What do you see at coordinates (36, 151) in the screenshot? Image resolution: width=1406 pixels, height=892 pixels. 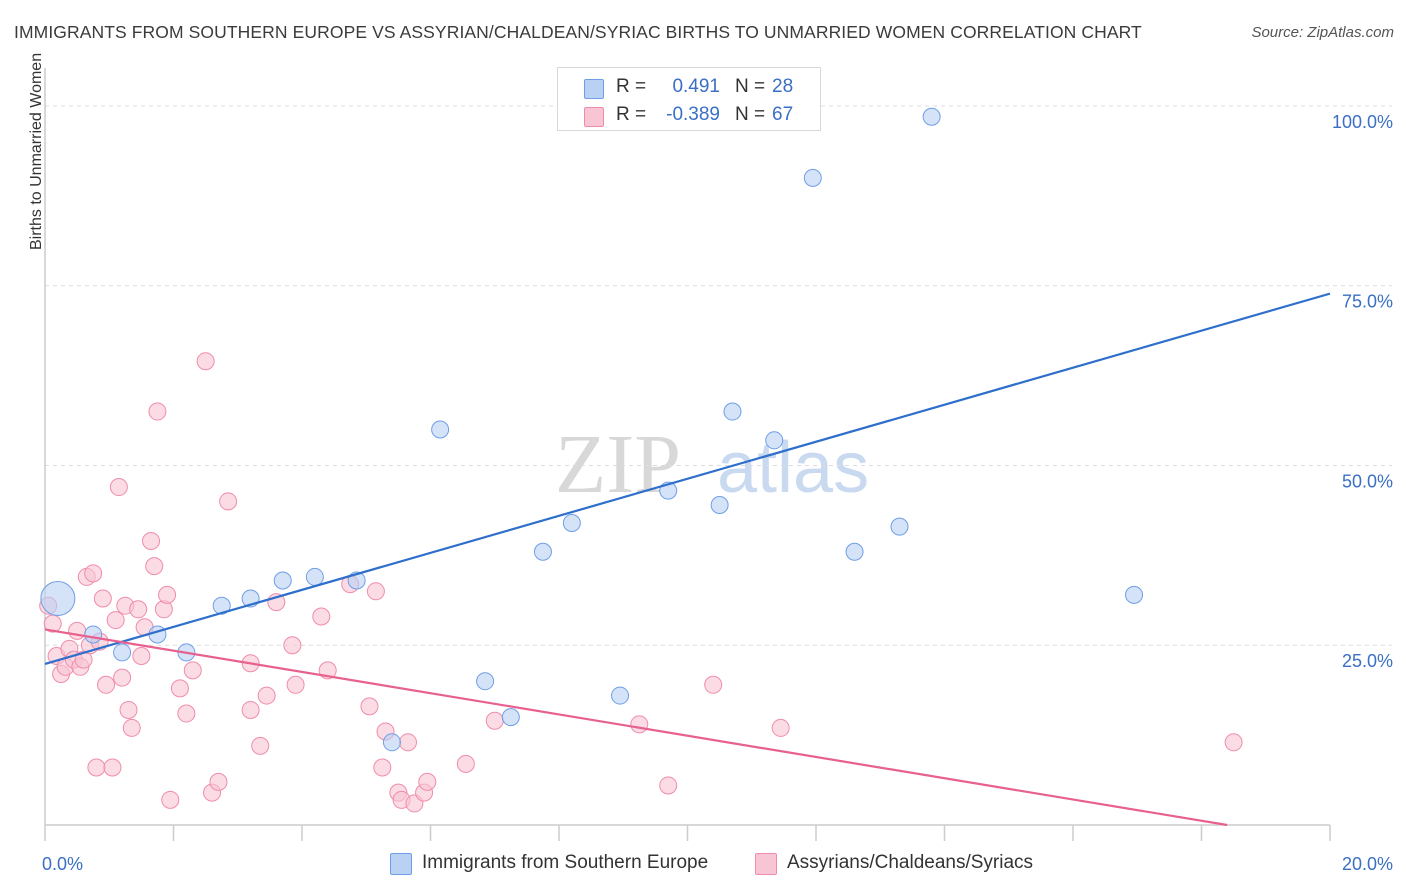 I see `y-axis-label: Births to Unmarried Women` at bounding box center [36, 151].